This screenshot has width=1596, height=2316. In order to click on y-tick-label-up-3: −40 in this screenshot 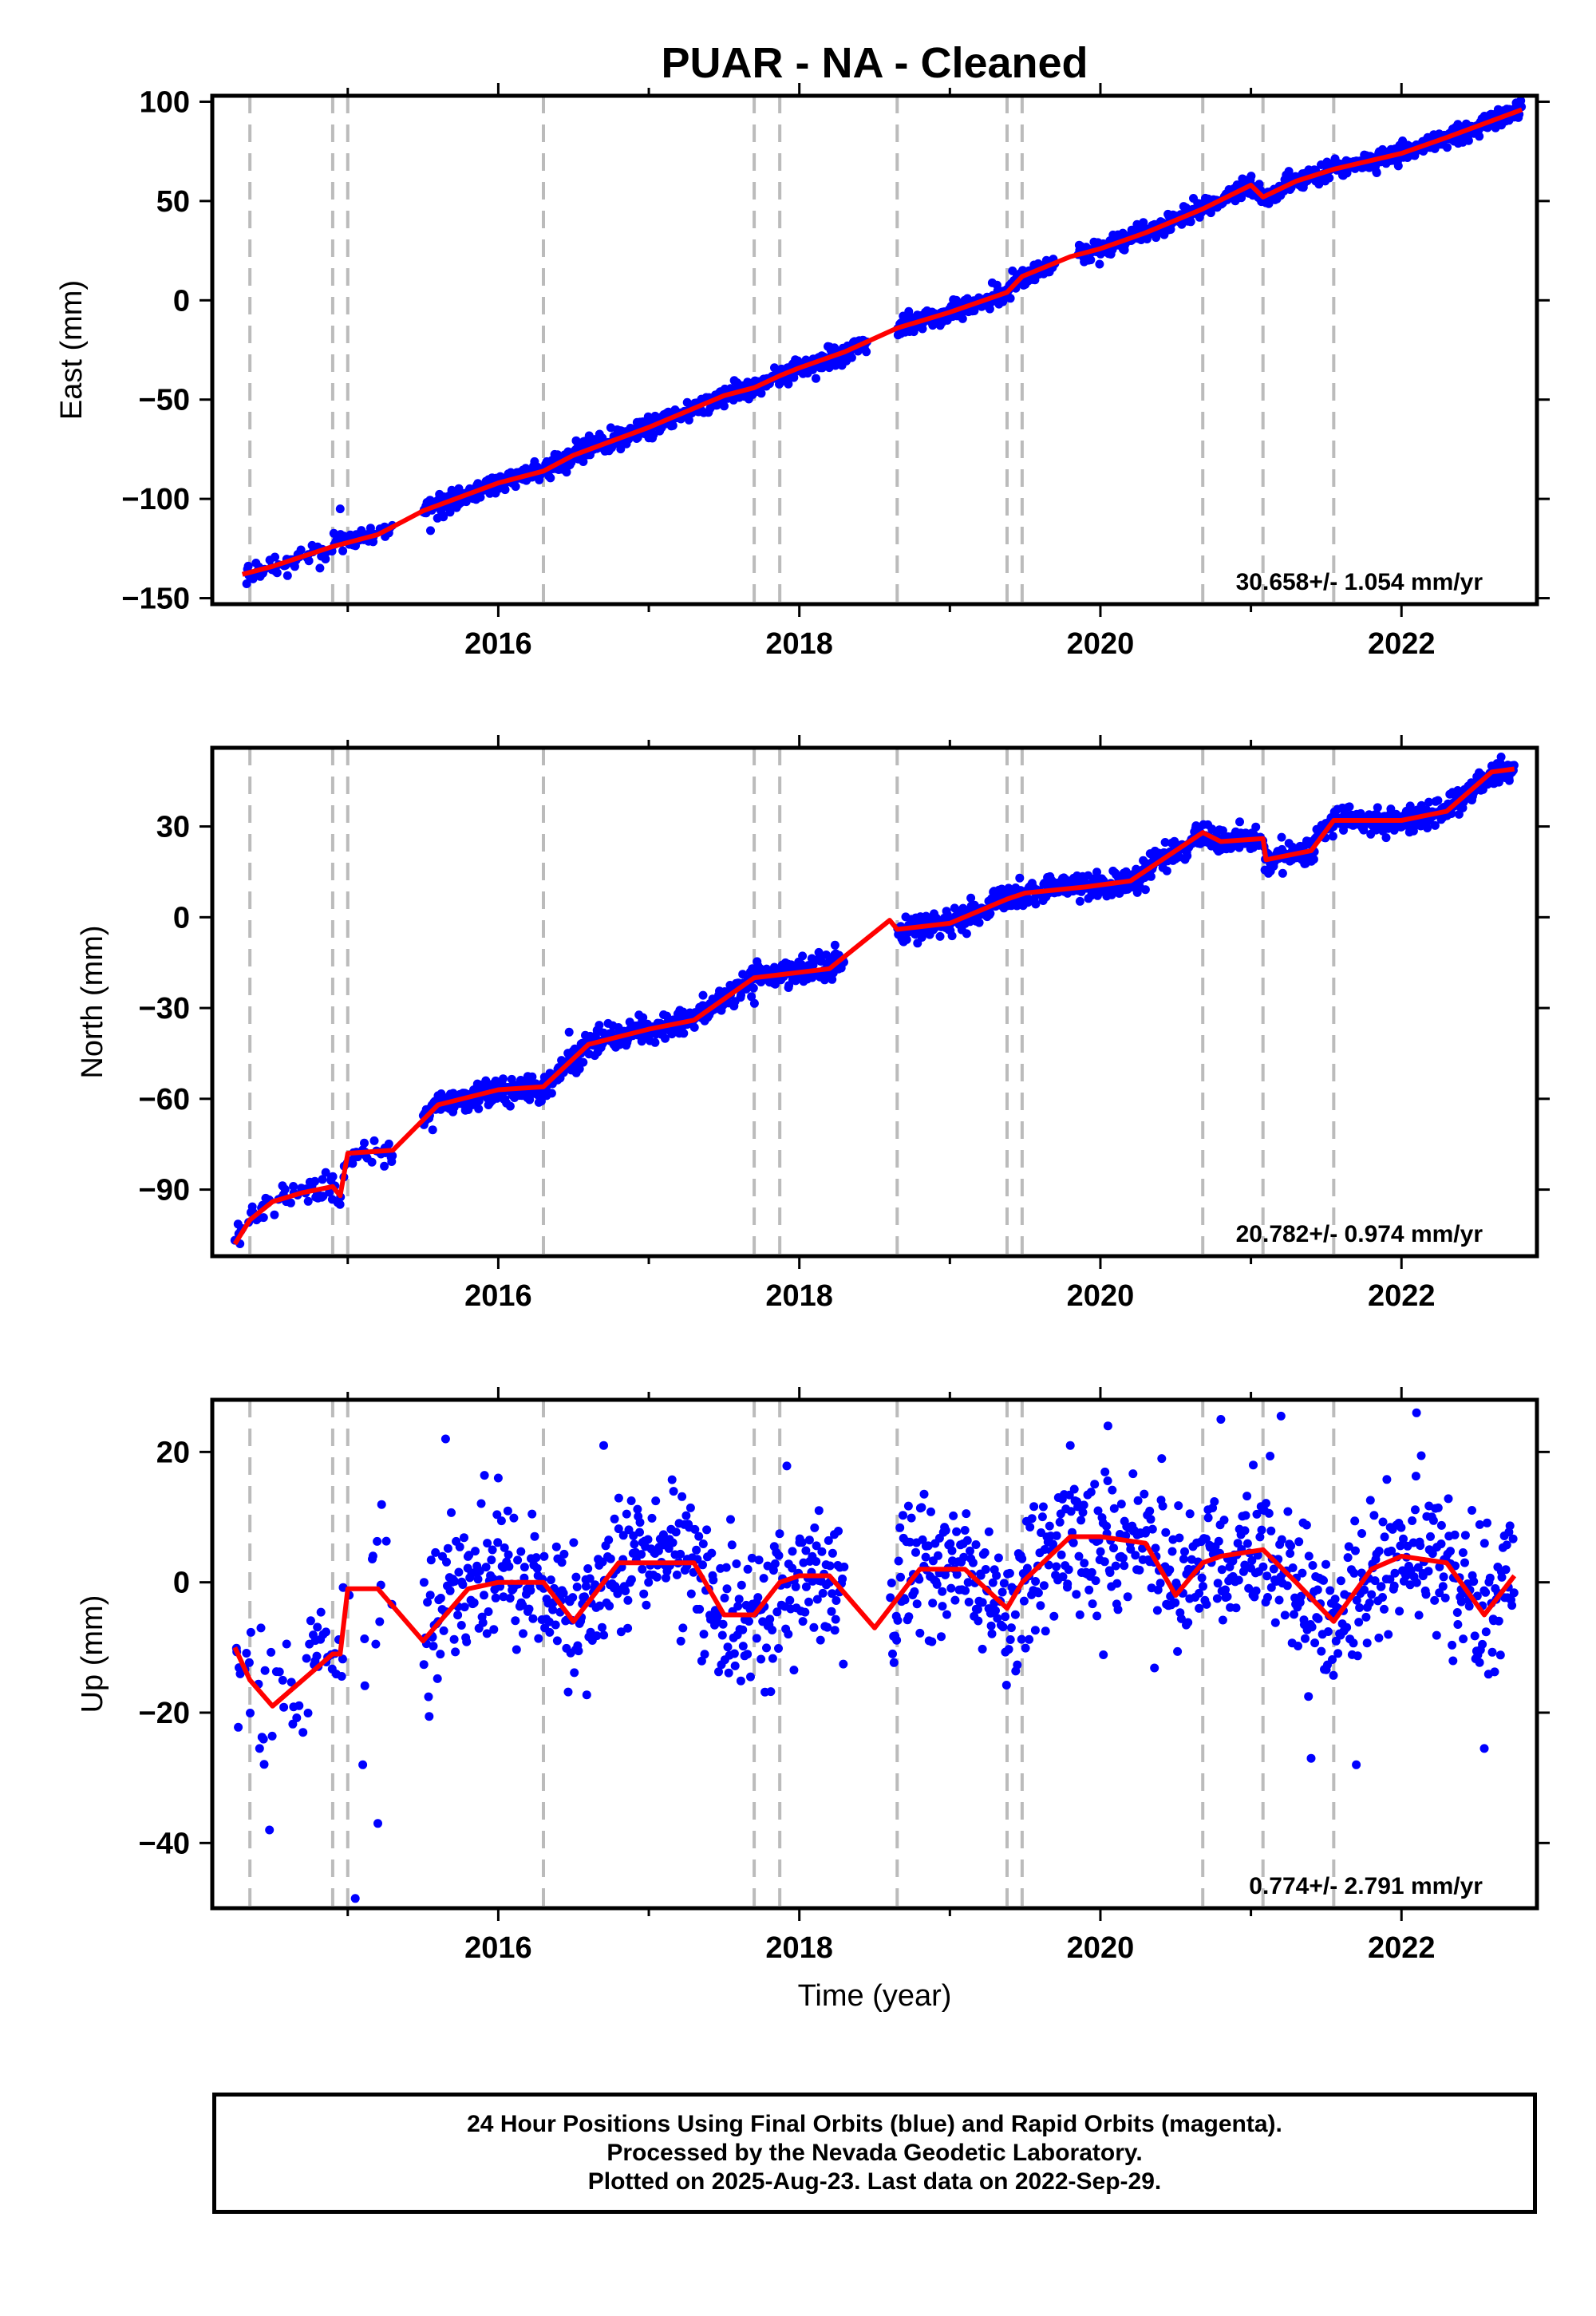, I will do `click(164, 1844)`.